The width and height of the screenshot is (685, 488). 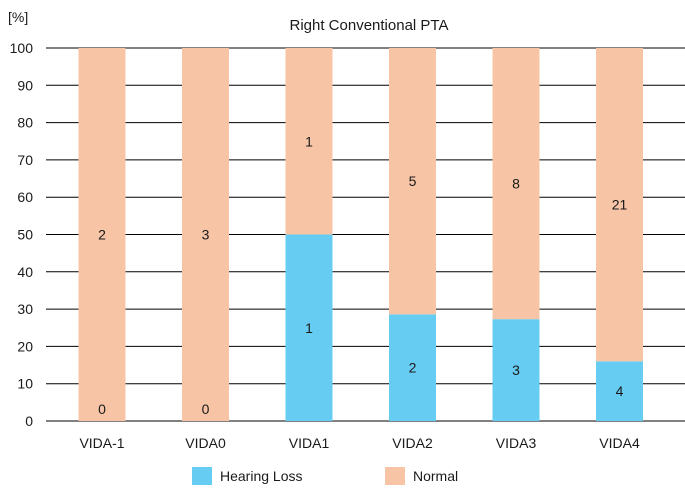 I want to click on legend-label-hearing-loss: Hearing Loss, so click(x=261, y=476).